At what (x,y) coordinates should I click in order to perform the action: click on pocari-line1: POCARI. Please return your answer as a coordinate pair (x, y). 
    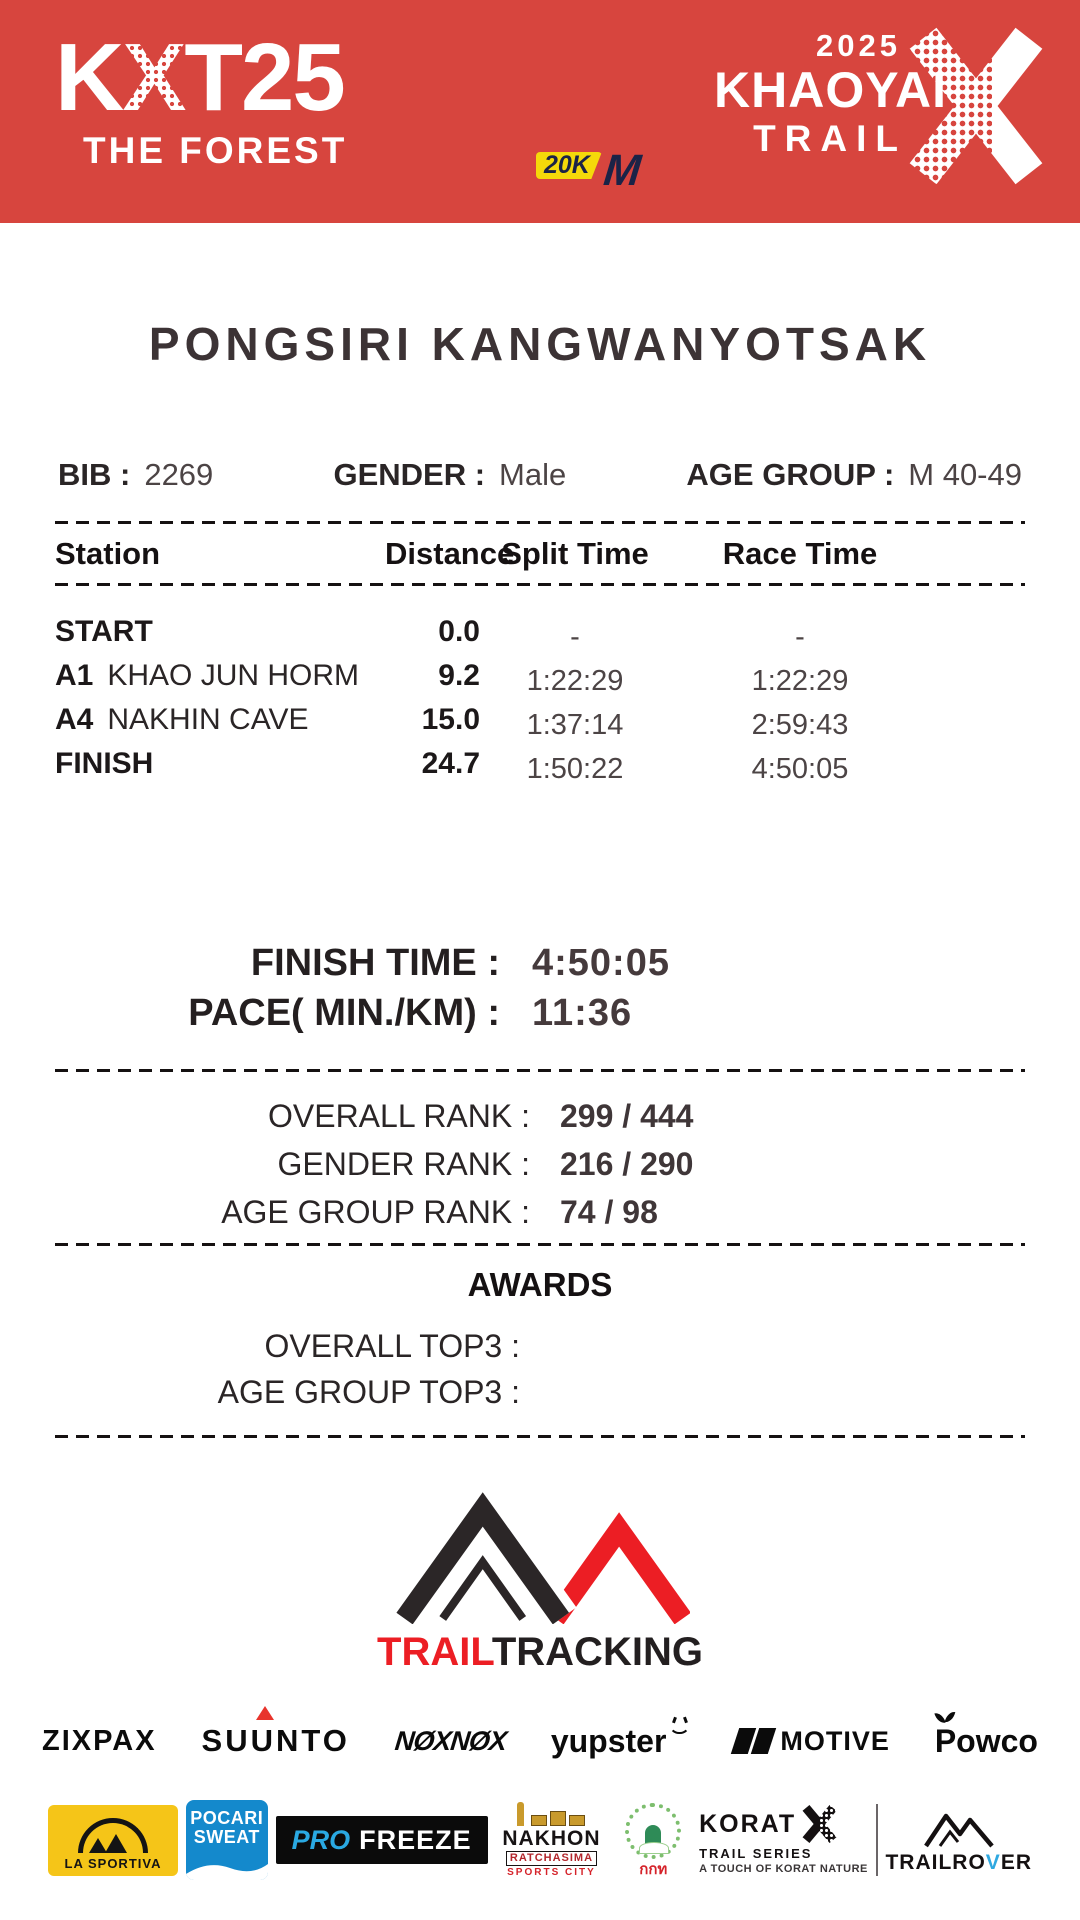
    Looking at the image, I should click on (227, 1818).